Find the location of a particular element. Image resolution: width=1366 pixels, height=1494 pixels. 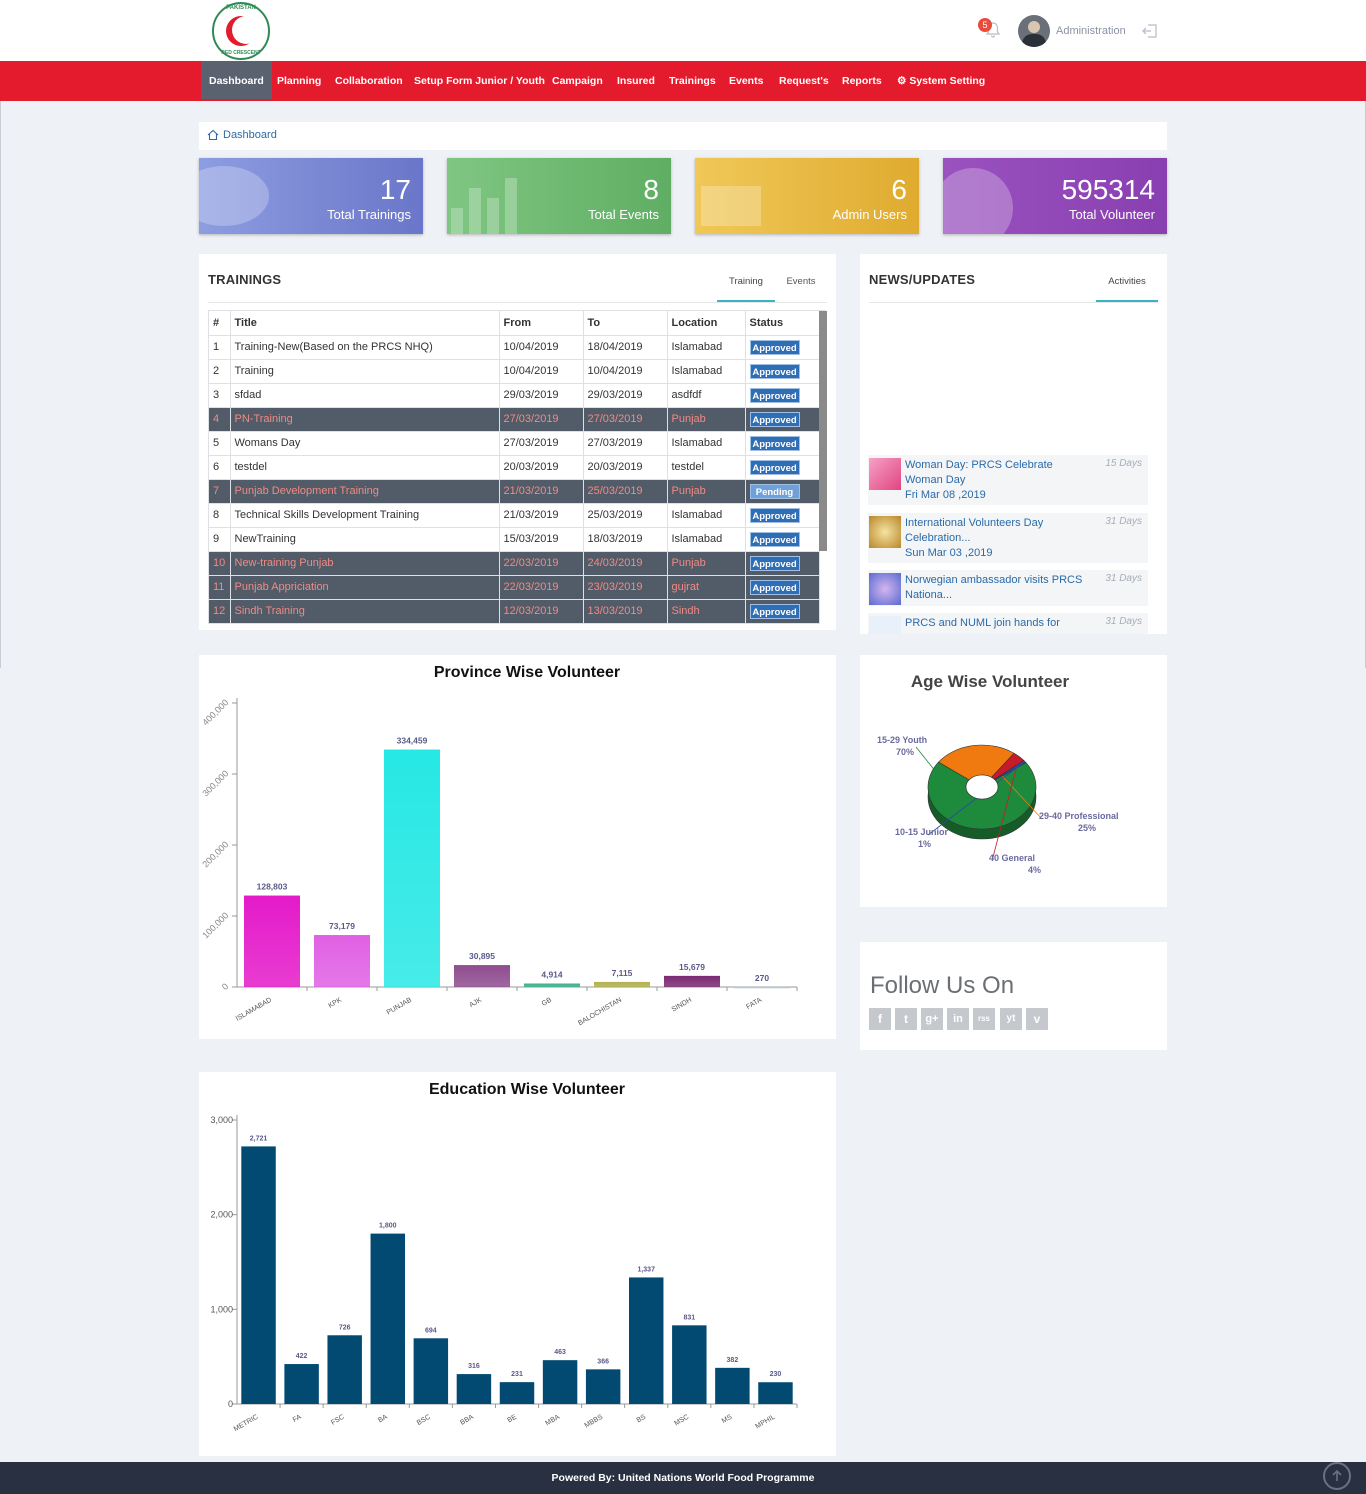

news-item-title: PRCS and NUML join hands for is located at coordinates (982, 623).